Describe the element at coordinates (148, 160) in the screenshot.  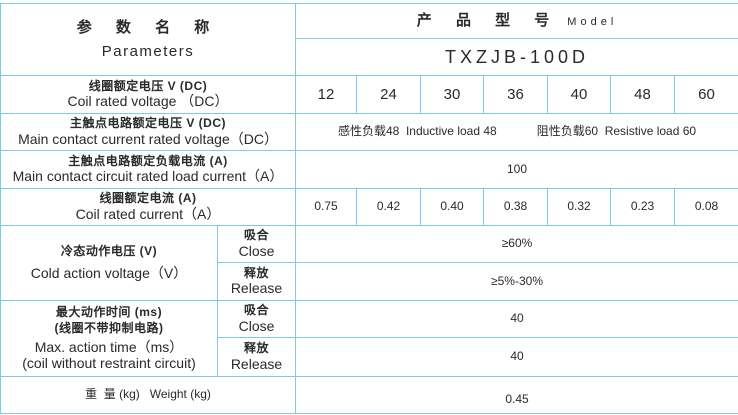
I see `label-zh: 主触点电路额定负载电流 (A)` at that location.